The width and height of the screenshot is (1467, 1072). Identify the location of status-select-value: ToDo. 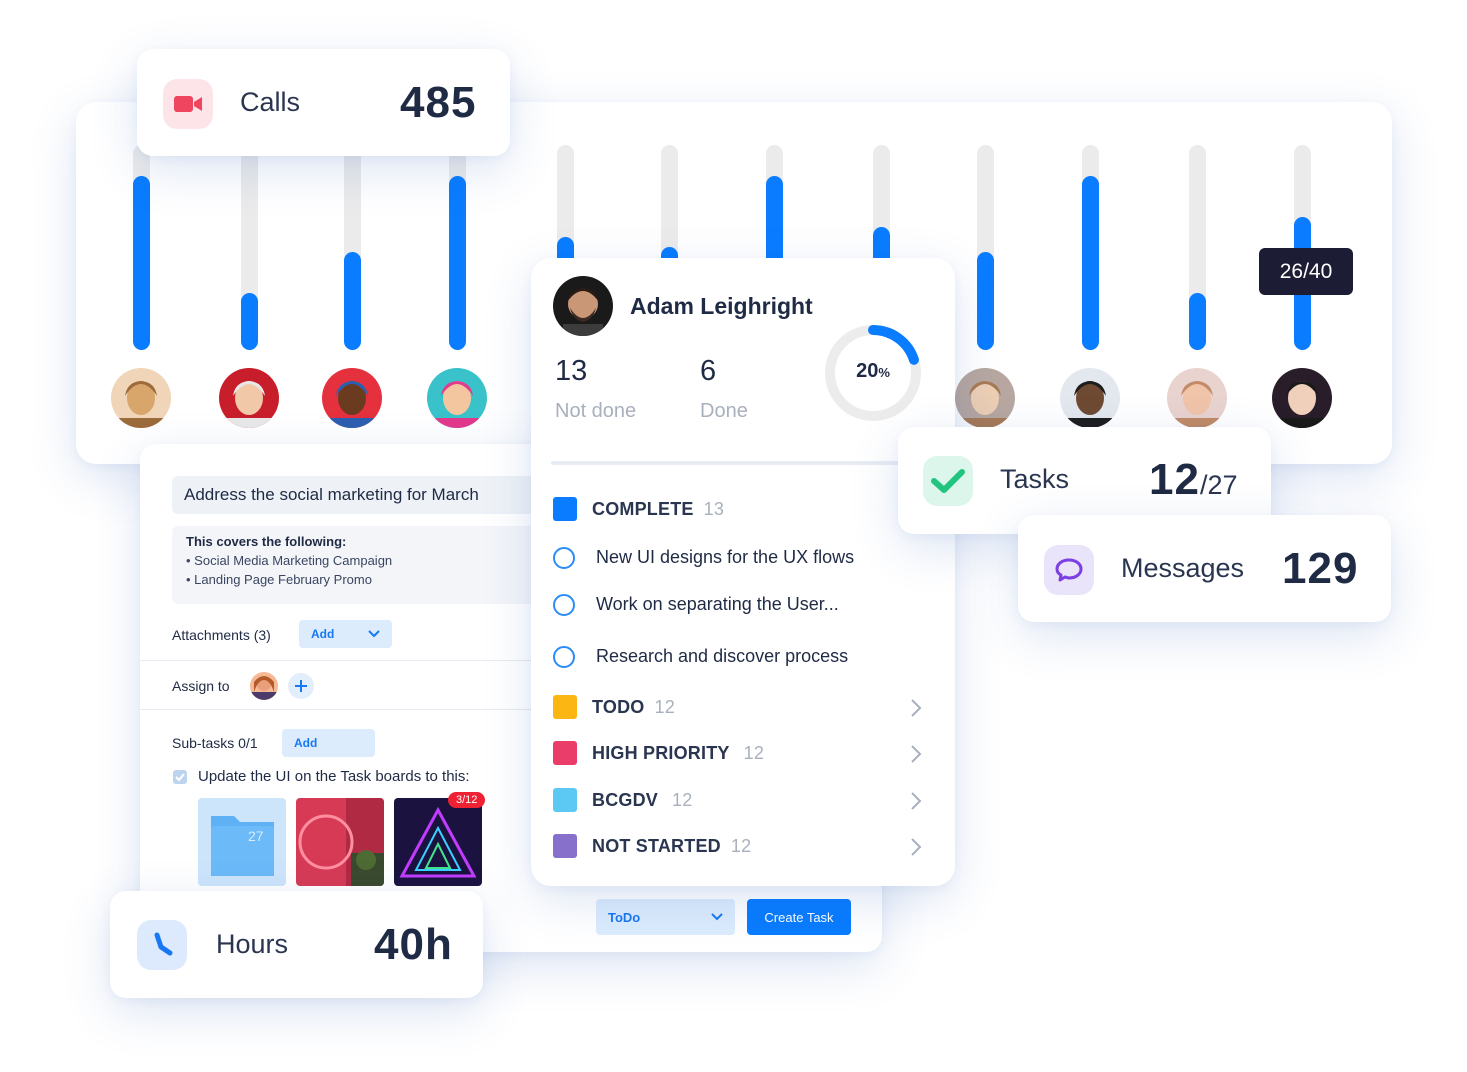
(624, 917).